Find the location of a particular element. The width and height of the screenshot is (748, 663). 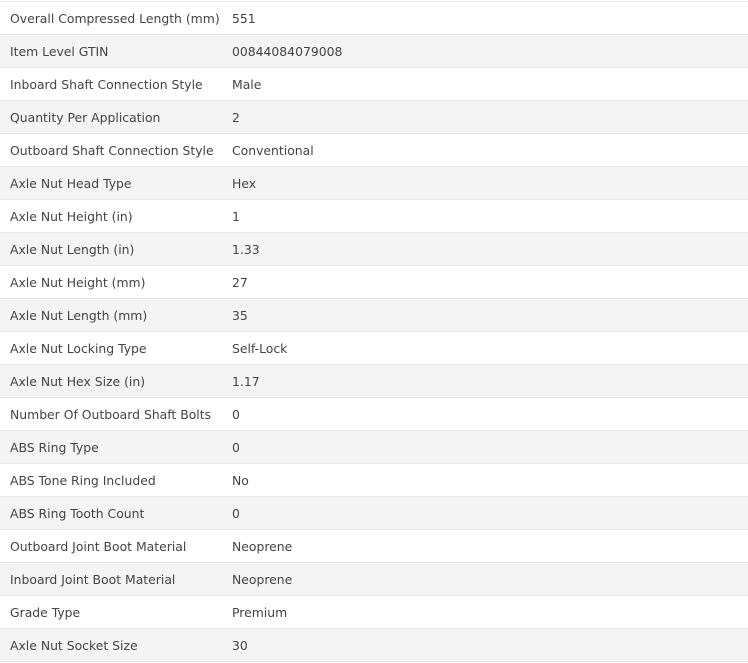

spec-value: Conventional is located at coordinates (485, 150).